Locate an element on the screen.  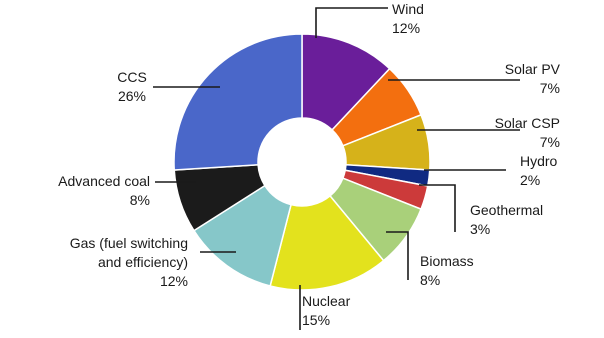
slice-name-label: Biomass is located at coordinates (447, 261).